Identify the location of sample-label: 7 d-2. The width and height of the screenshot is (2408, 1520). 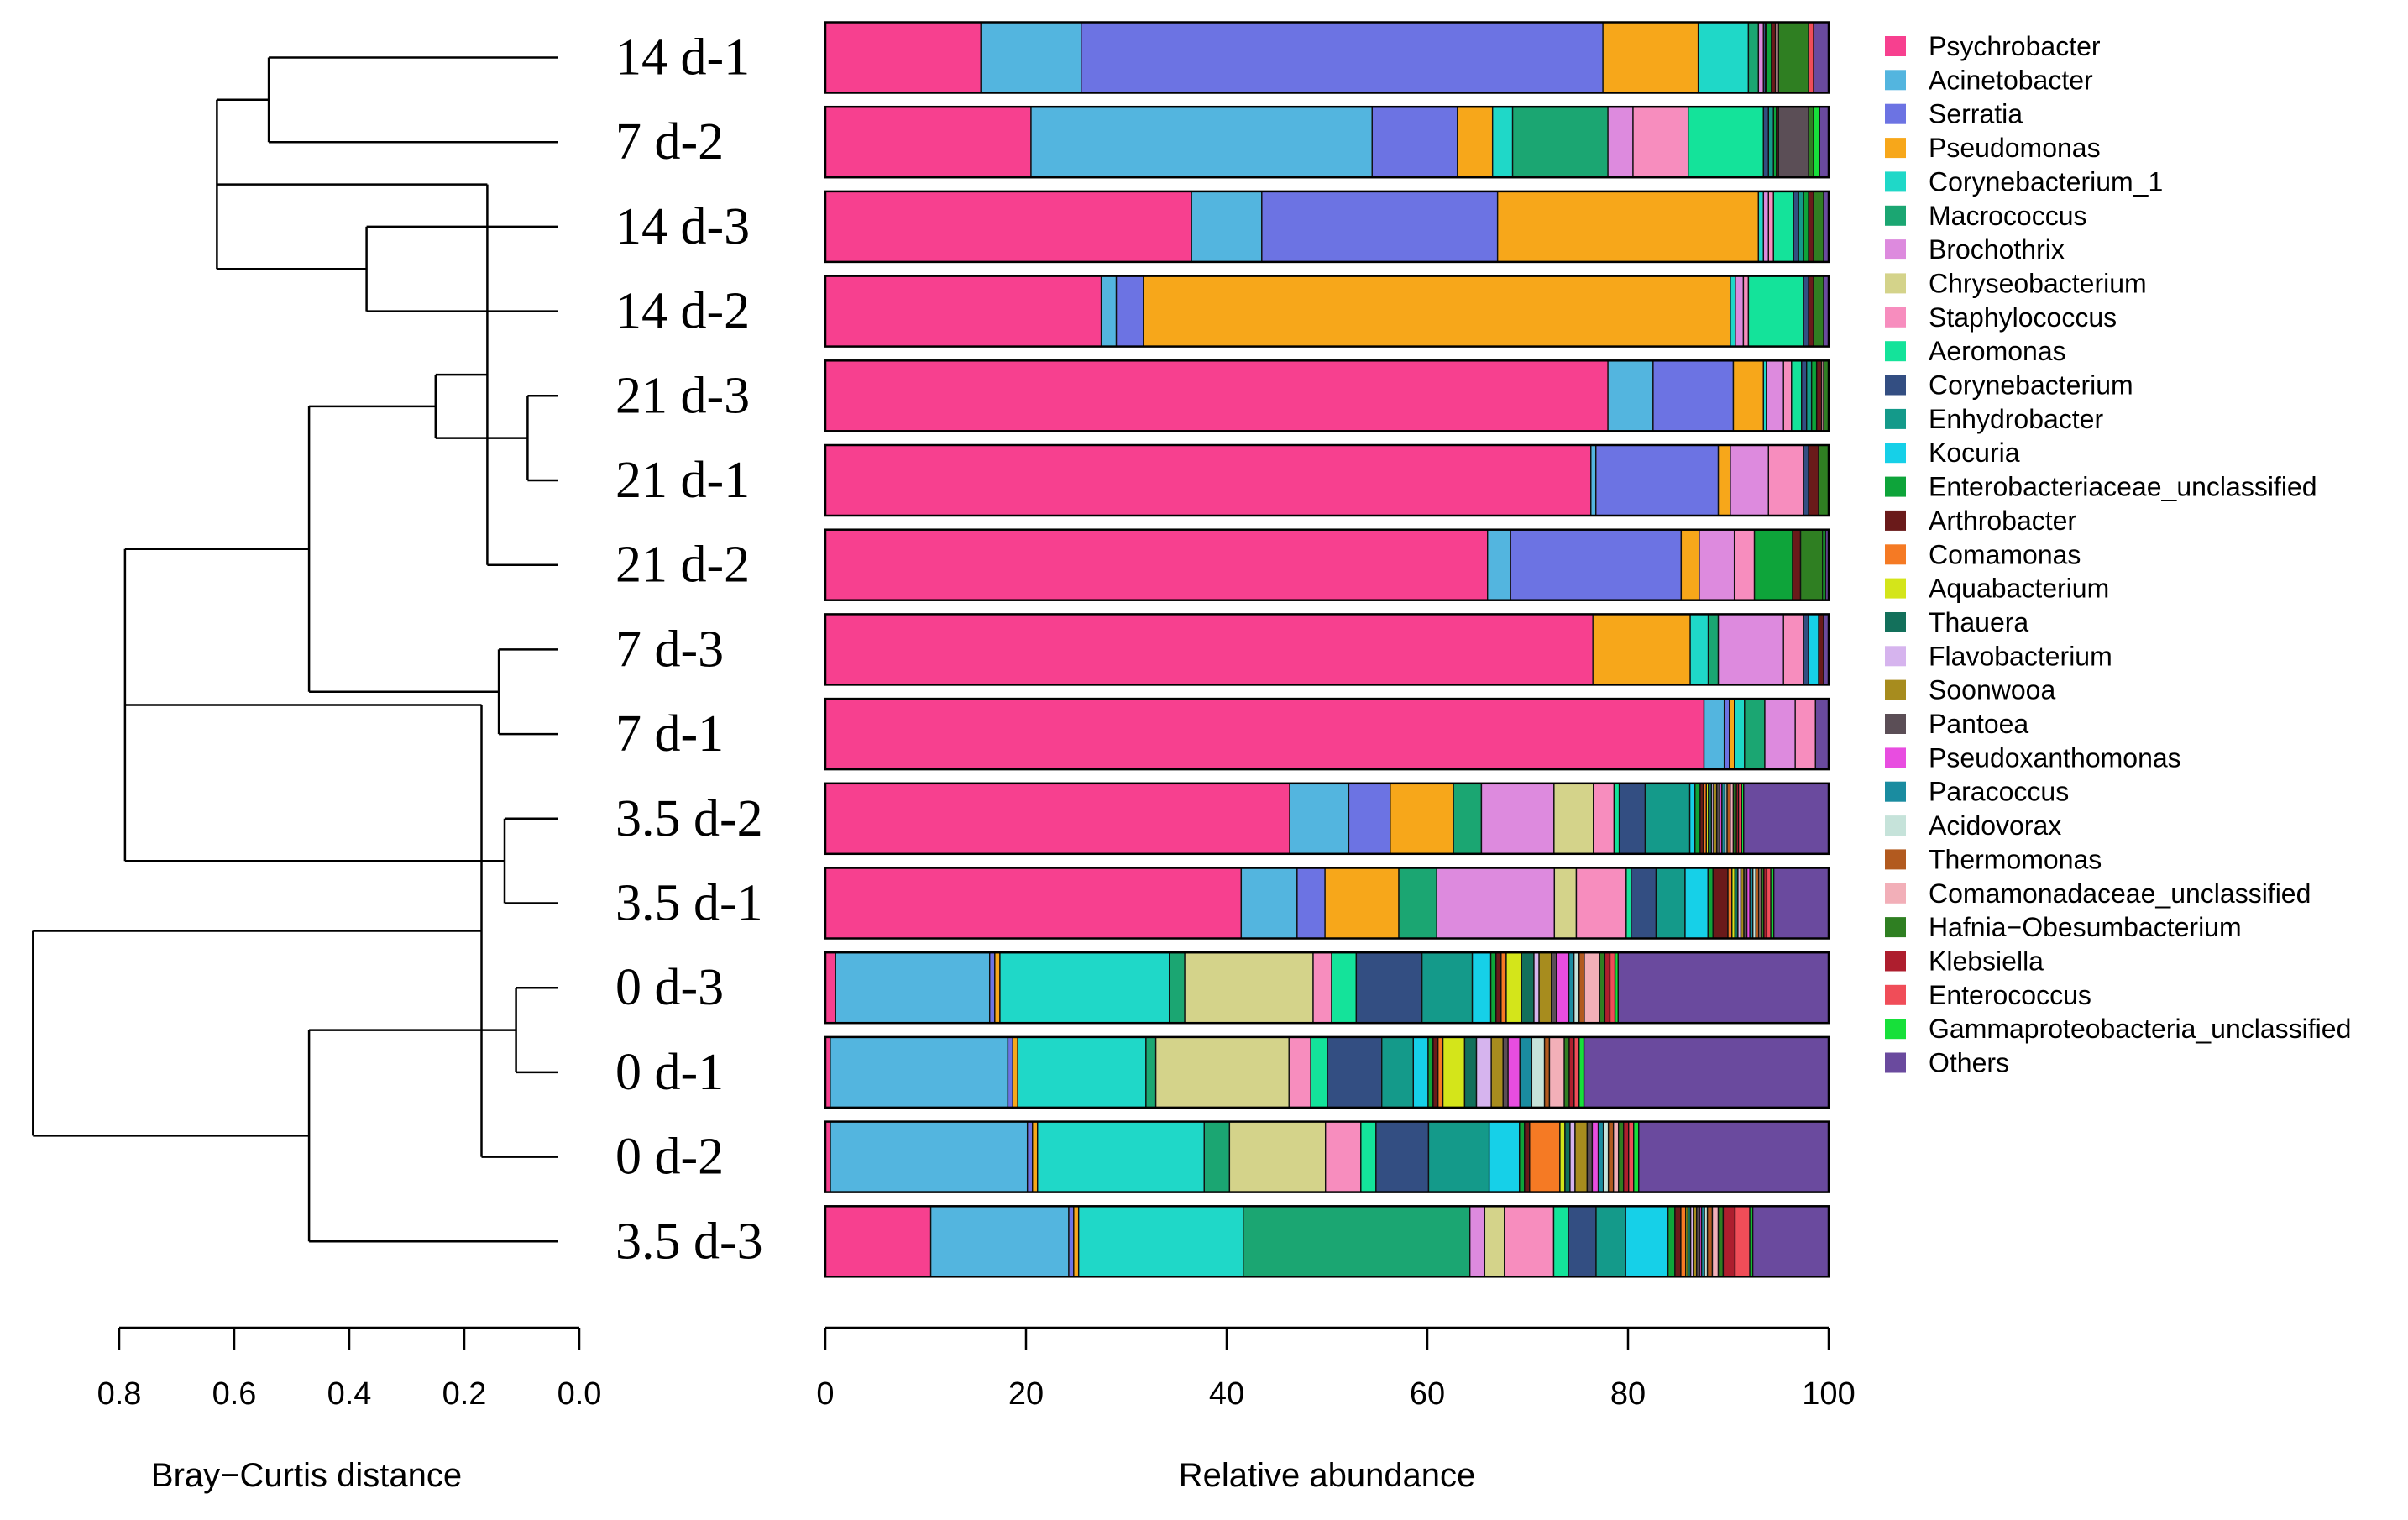
(669, 141).